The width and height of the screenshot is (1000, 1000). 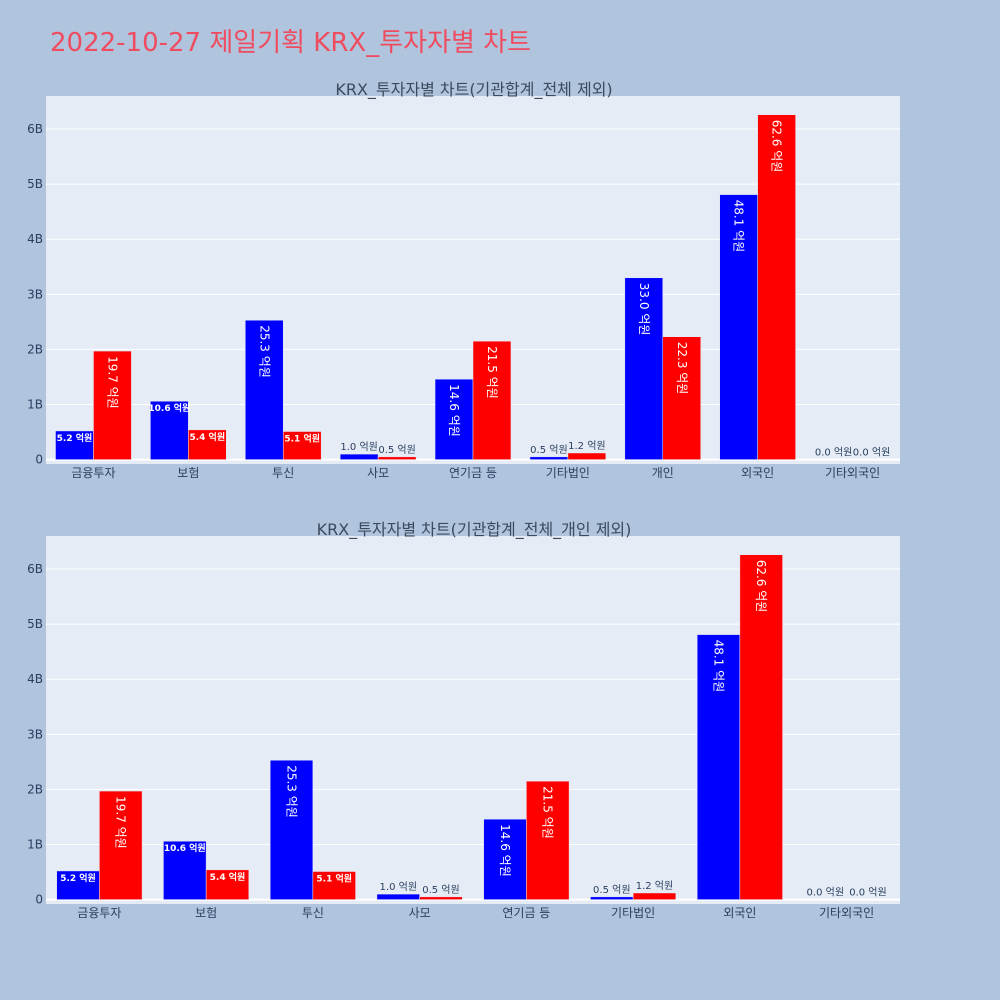 I want to click on bar-label: 25.3 억원, so click(x=292, y=791).